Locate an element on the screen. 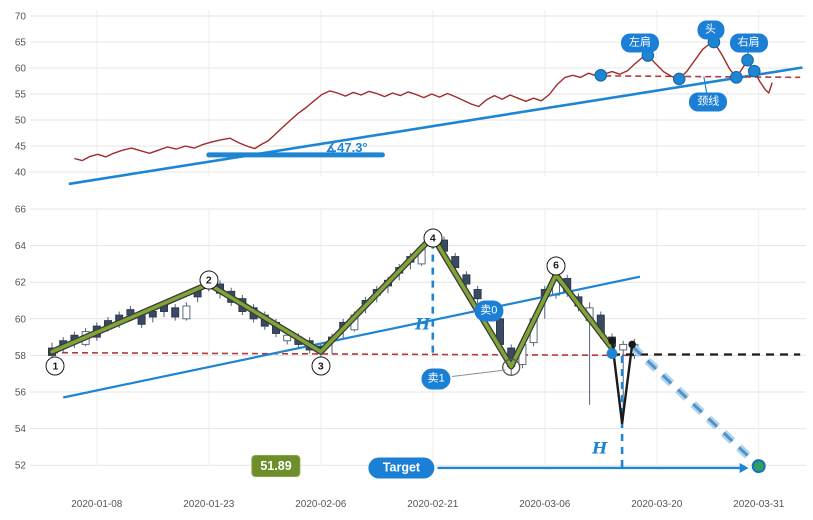 The width and height of the screenshot is (813, 520). svg-text: 65 is located at coordinates (21, 43).